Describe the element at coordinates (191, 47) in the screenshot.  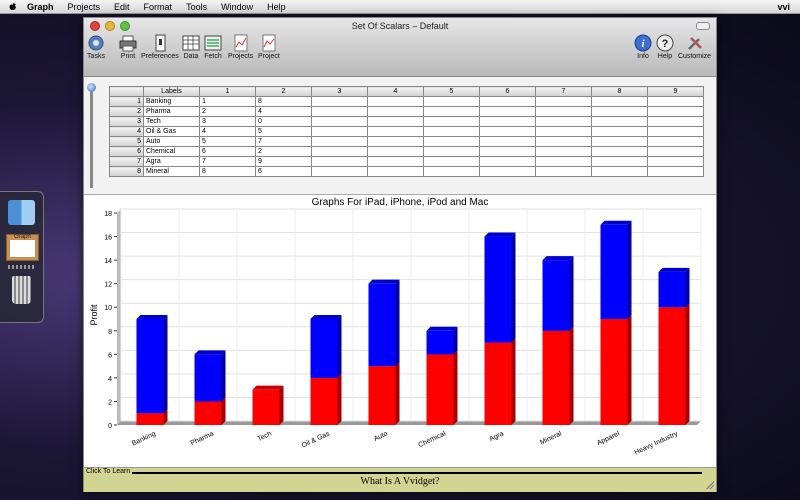
I see `data-button: Data` at that location.